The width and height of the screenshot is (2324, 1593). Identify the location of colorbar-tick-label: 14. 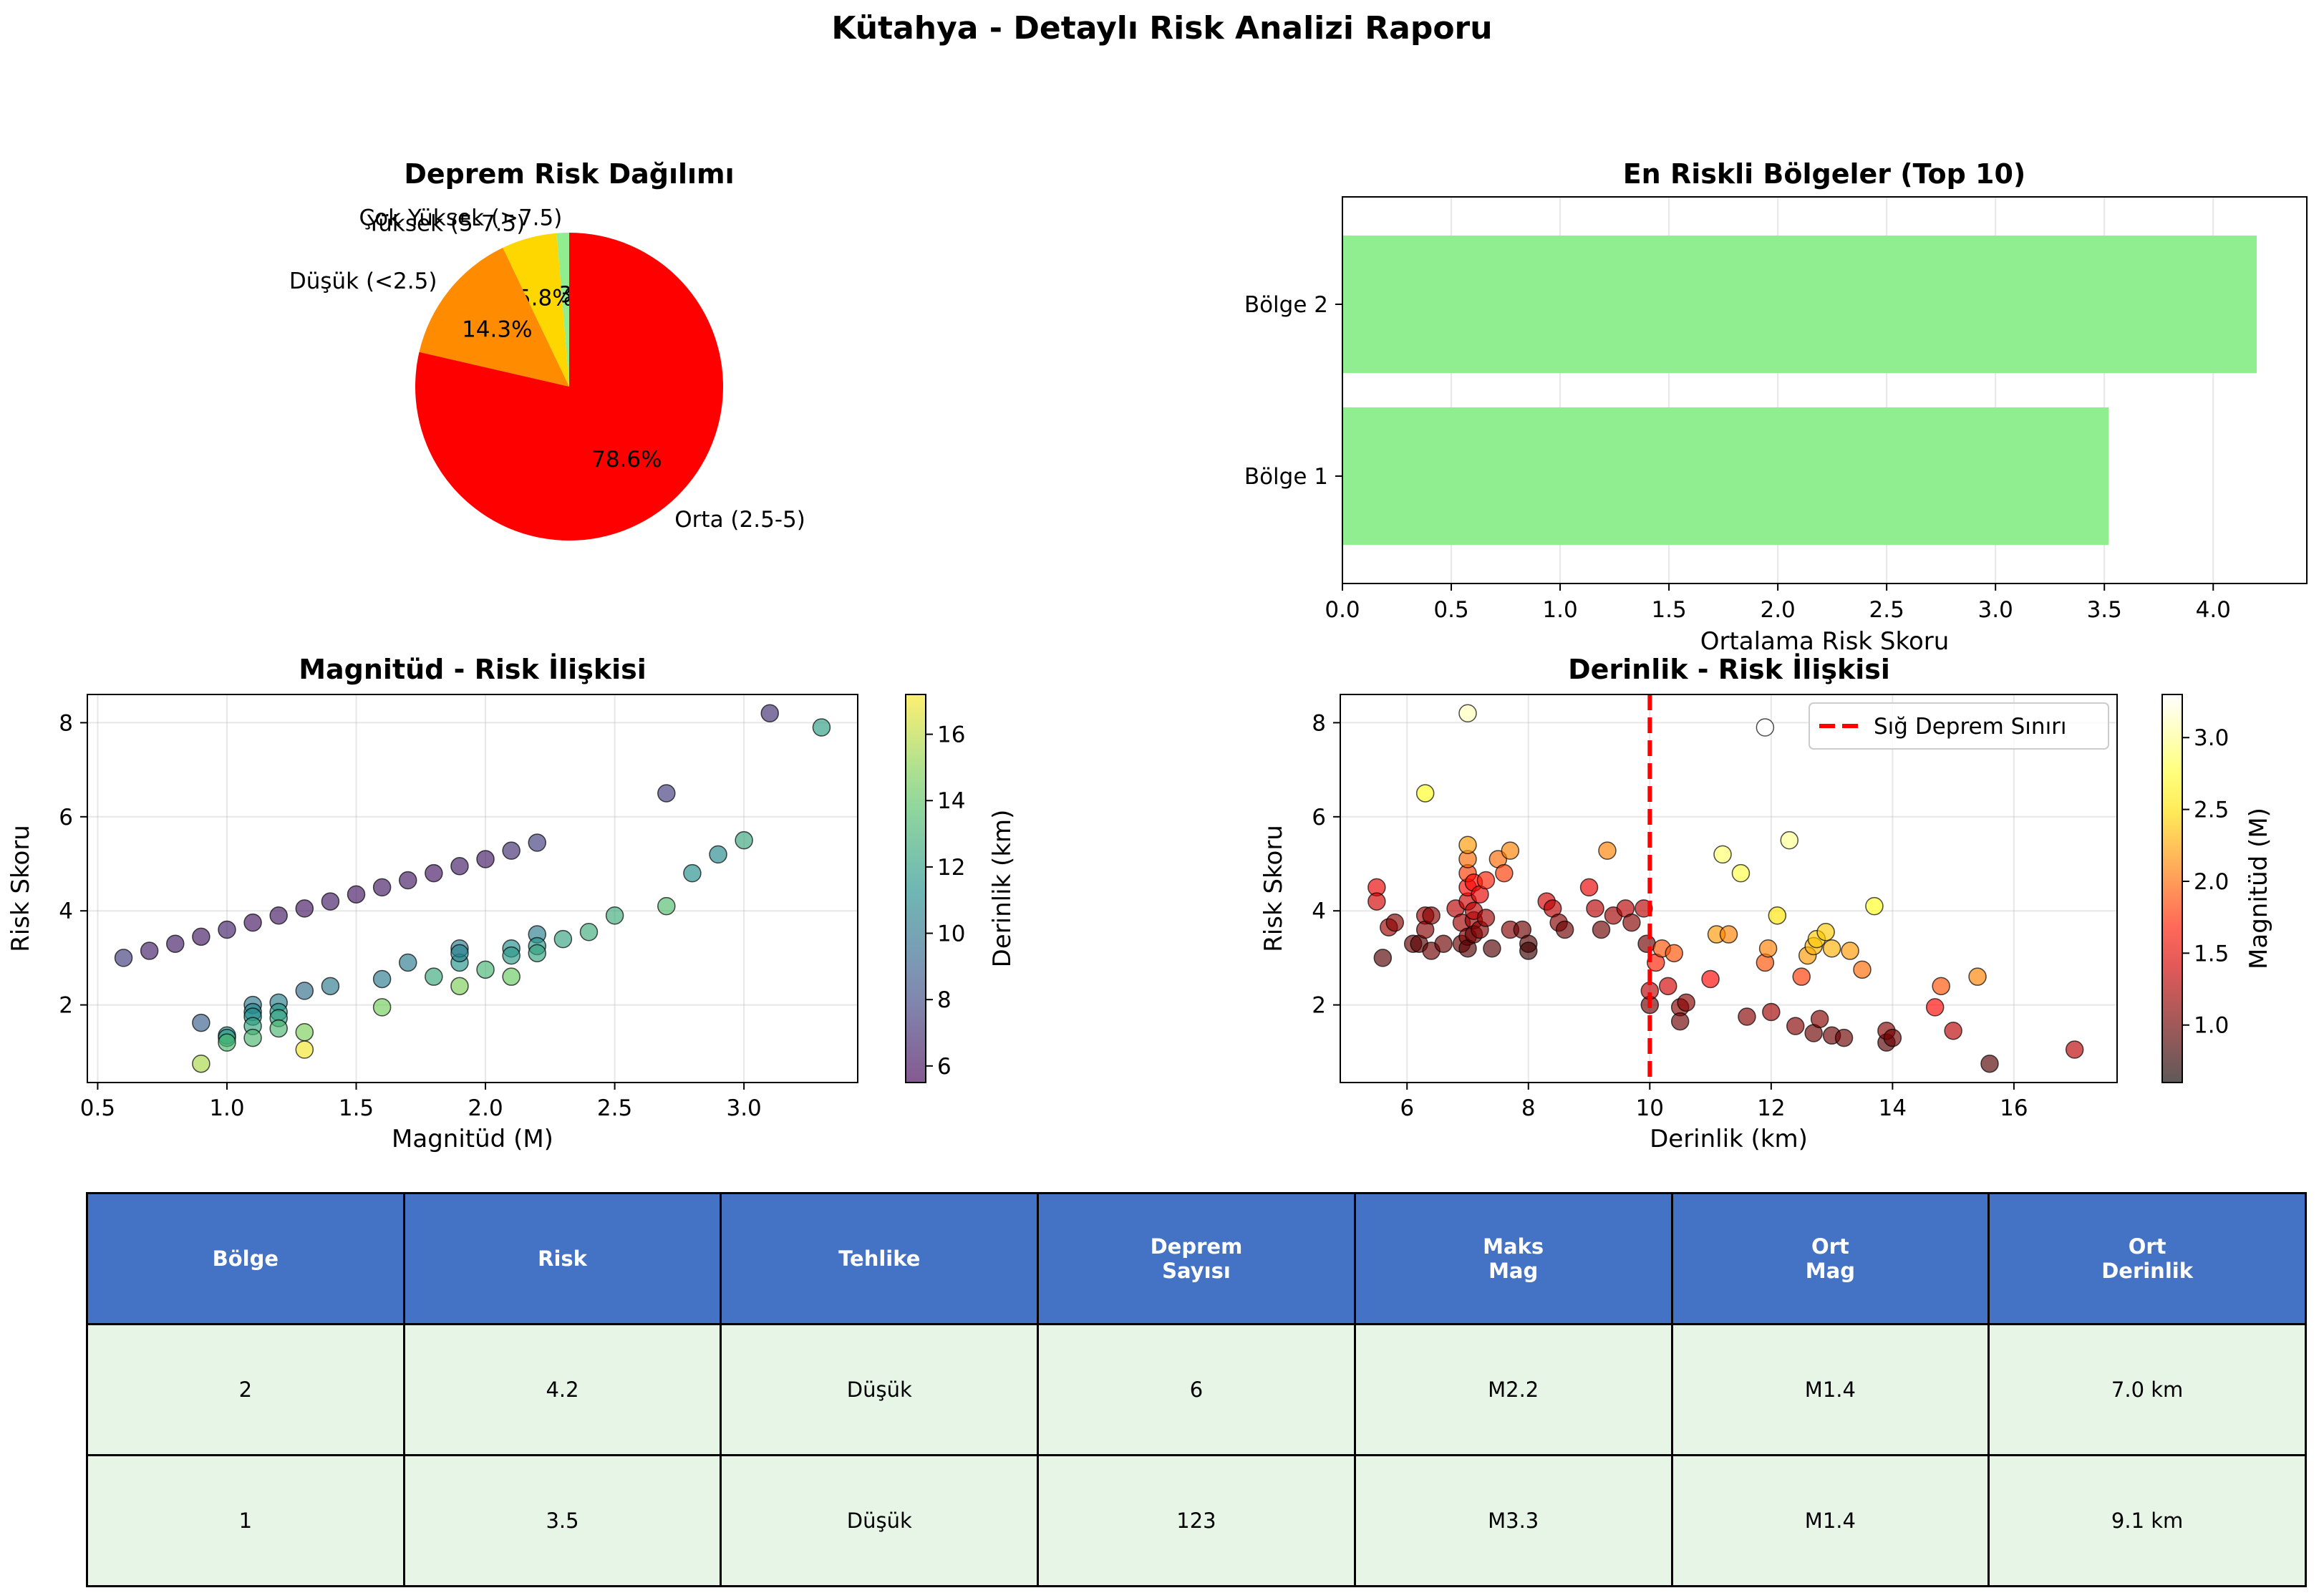
(951, 801).